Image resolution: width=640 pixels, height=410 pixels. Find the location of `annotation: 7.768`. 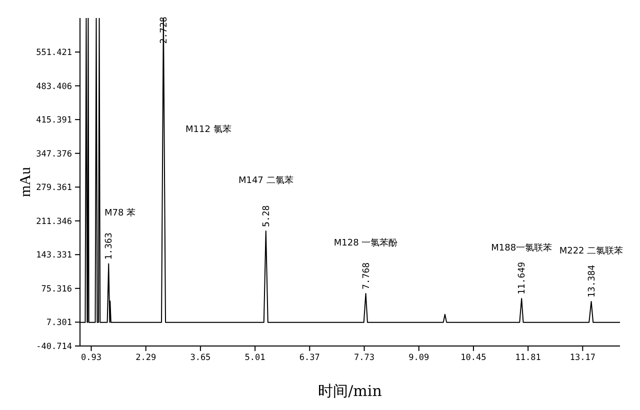

annotation: 7.768 is located at coordinates (367, 276).